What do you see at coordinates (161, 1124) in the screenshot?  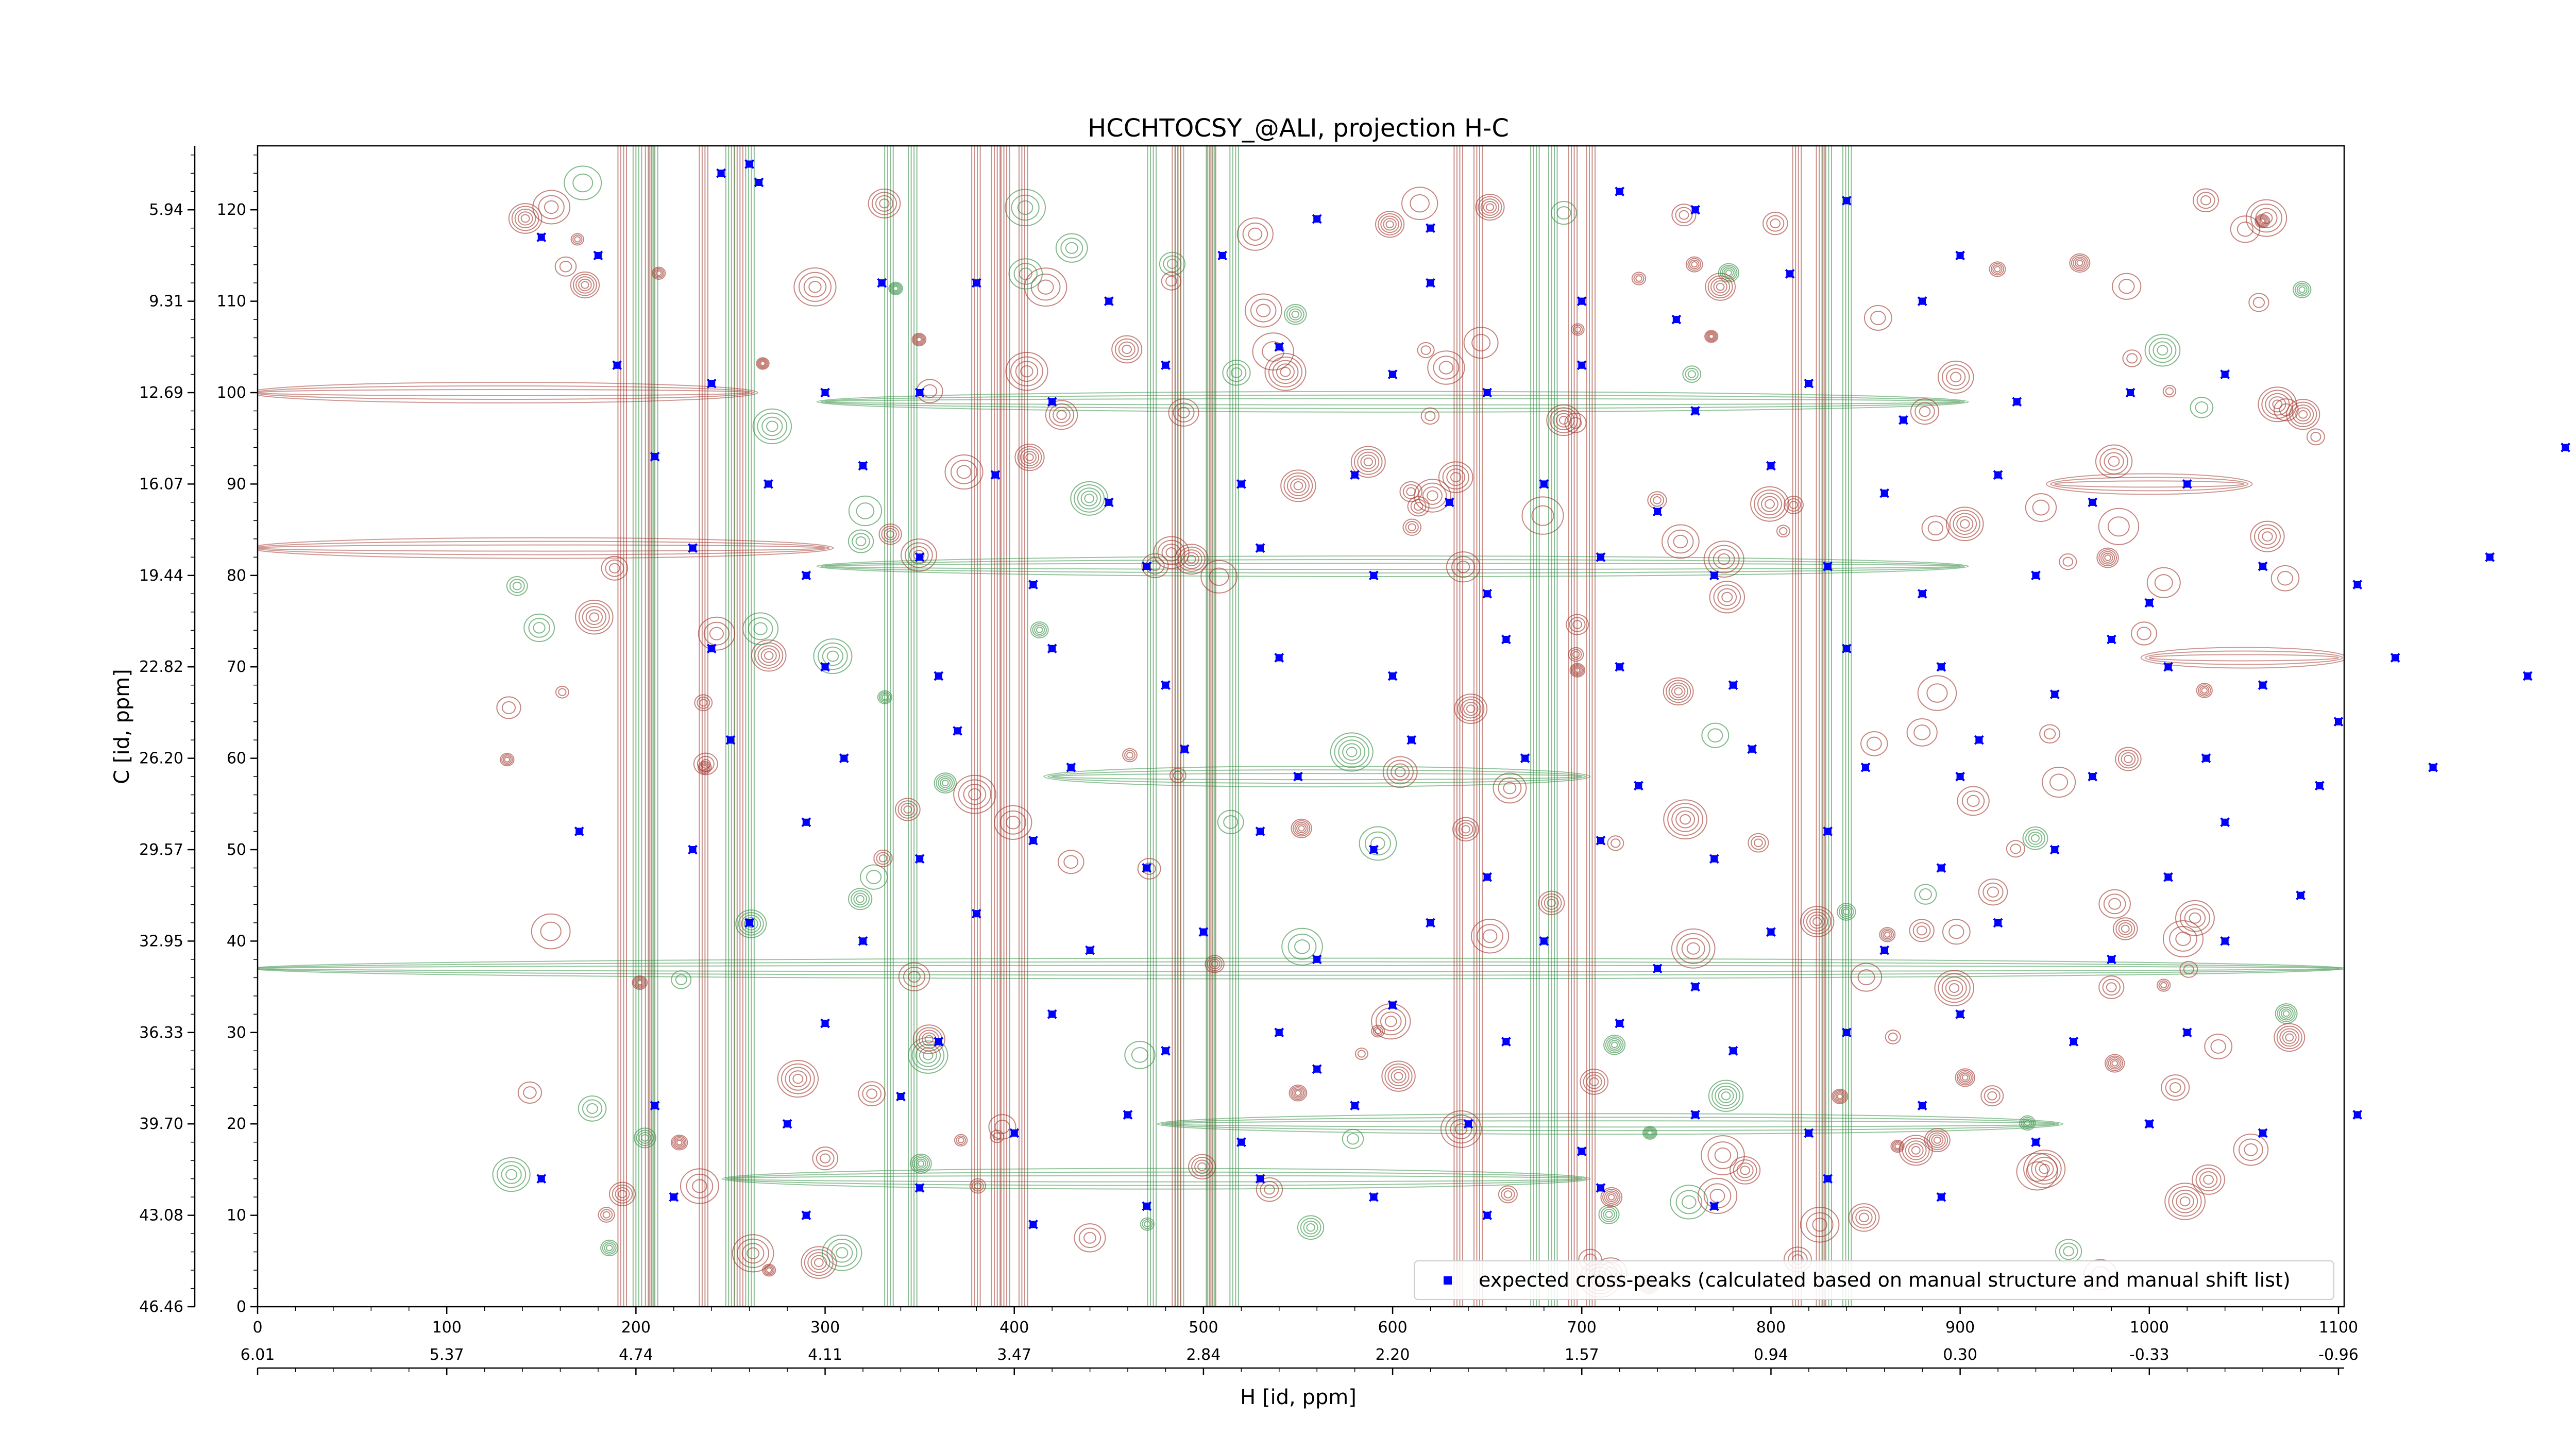 I see `y-ppm-tick-label: 39.70` at bounding box center [161, 1124].